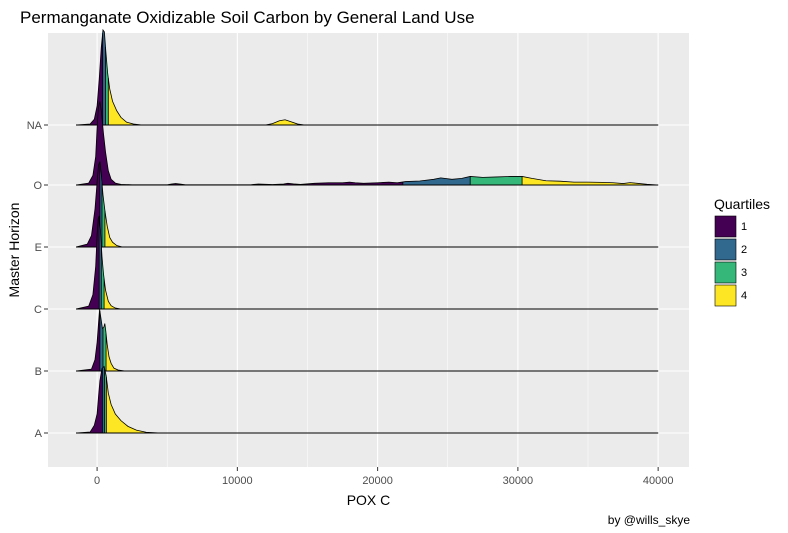  What do you see at coordinates (39, 434) in the screenshot?
I see `y-tick-label: A` at bounding box center [39, 434].